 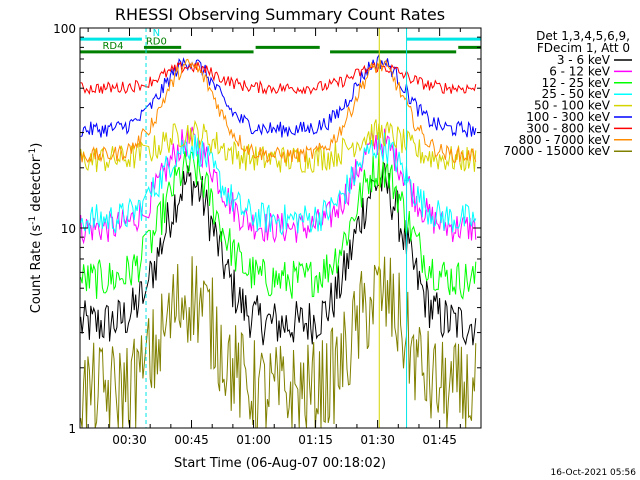 What do you see at coordinates (439, 440) in the screenshot?
I see `x-tick-label-6: 01:45` at bounding box center [439, 440].